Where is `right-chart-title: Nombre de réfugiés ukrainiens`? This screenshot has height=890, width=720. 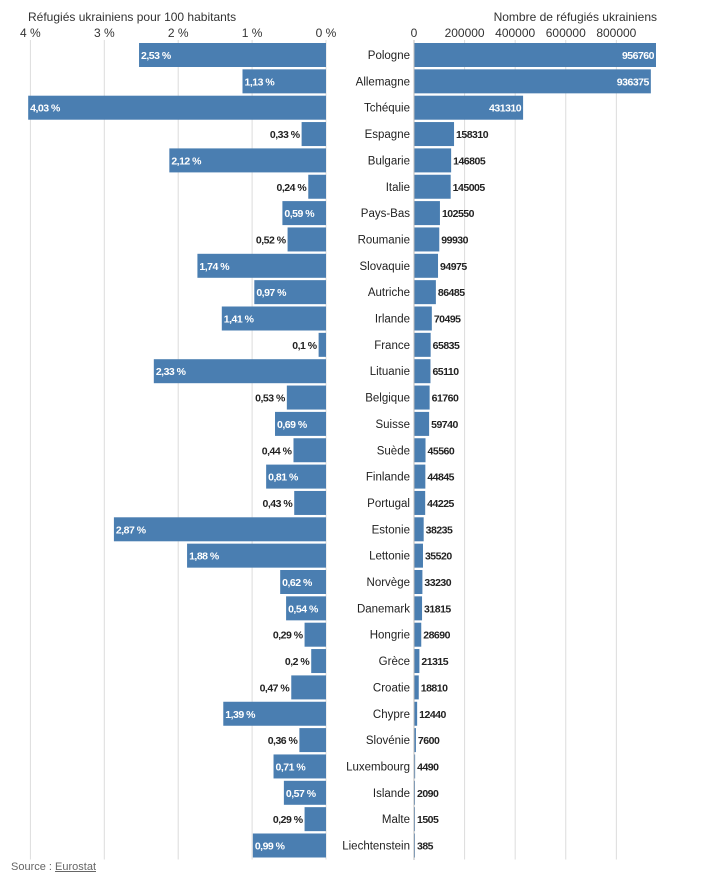 right-chart-title: Nombre de réfugiés ukrainiens is located at coordinates (575, 17).